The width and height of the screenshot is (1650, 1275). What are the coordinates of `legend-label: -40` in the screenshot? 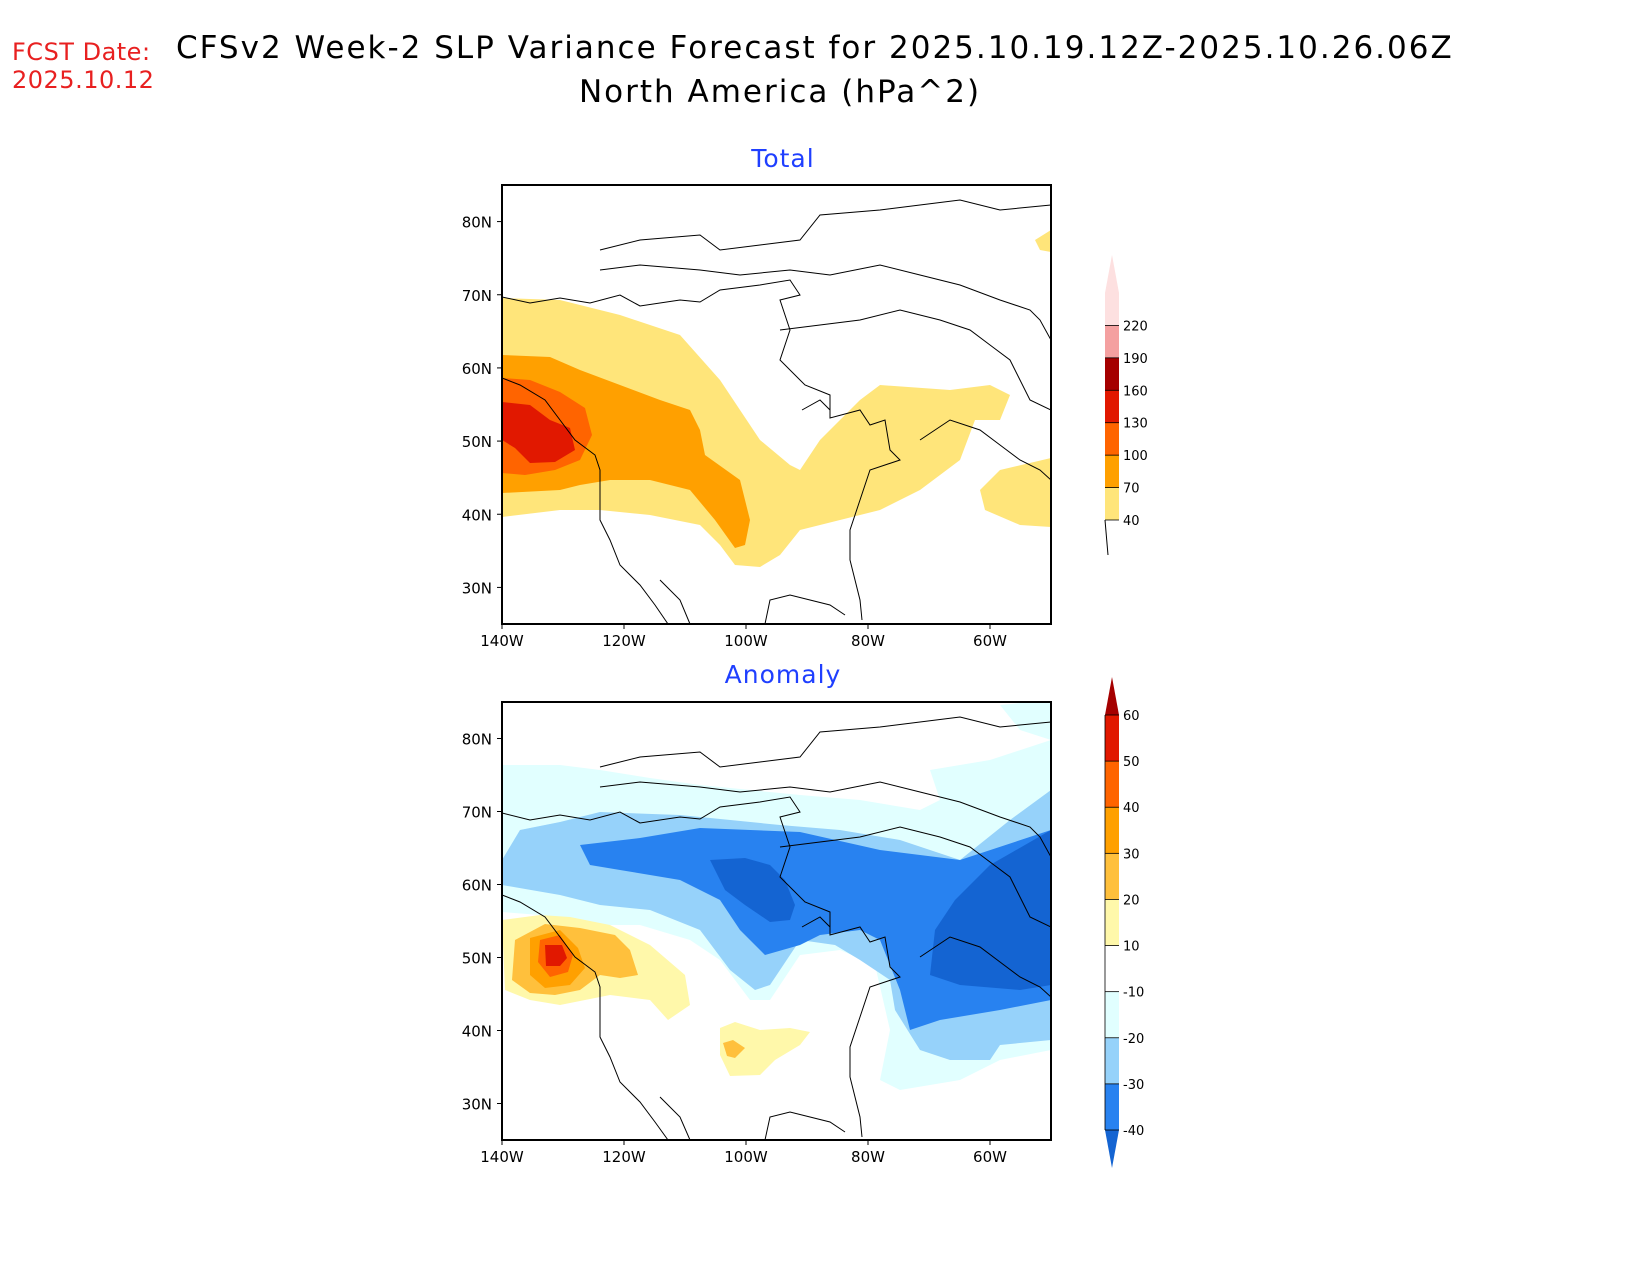 It's located at (1133, 1131).